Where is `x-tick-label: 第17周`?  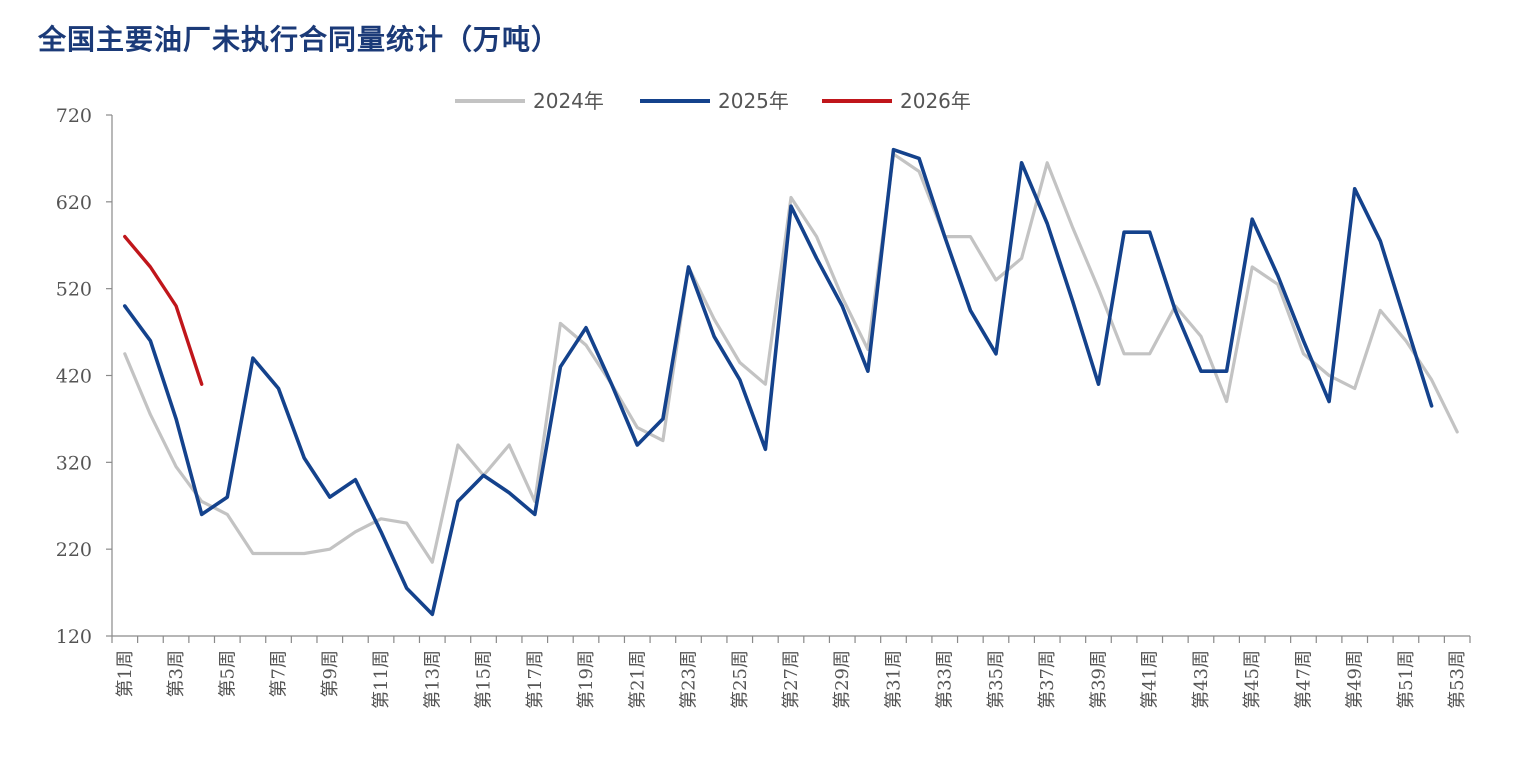
x-tick-label: 第17周 is located at coordinates (535, 679).